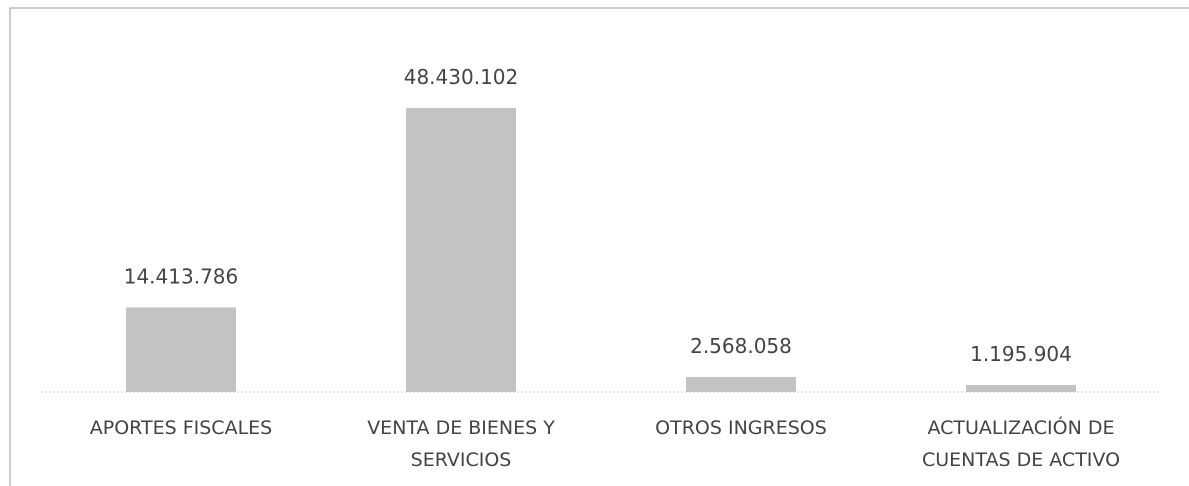  Describe the element at coordinates (741, 428) in the screenshot. I see `x-tick-label: OTROS INGRESOS` at that location.